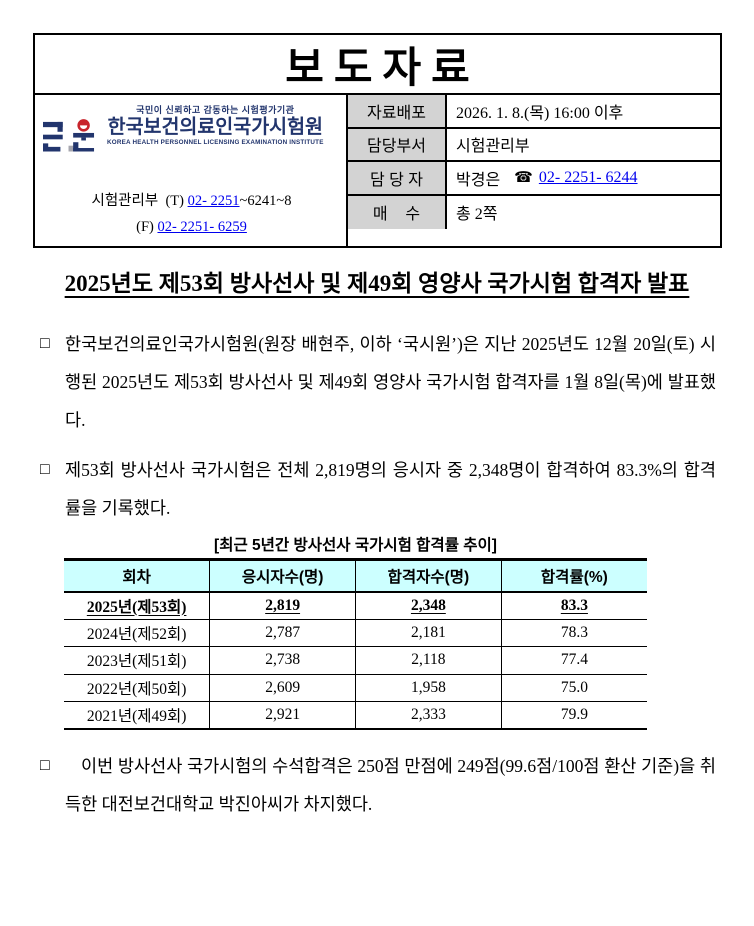  What do you see at coordinates (428, 633) in the screenshot?
I see `table-cell: 2,181` at bounding box center [428, 633].